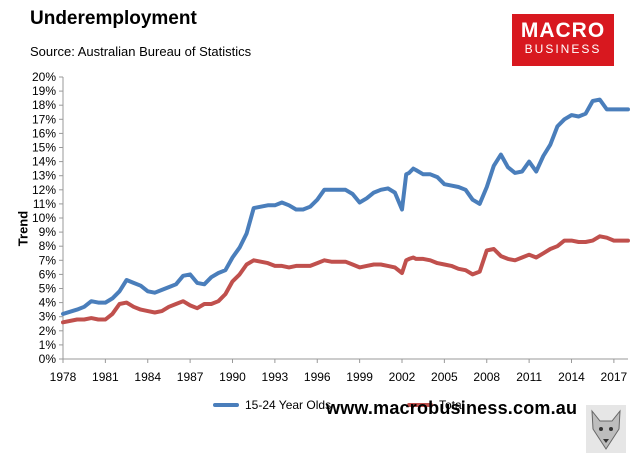 The height and width of the screenshot is (462, 641). What do you see at coordinates (105, 377) in the screenshot?
I see `x-tick-label: 1981` at bounding box center [105, 377].